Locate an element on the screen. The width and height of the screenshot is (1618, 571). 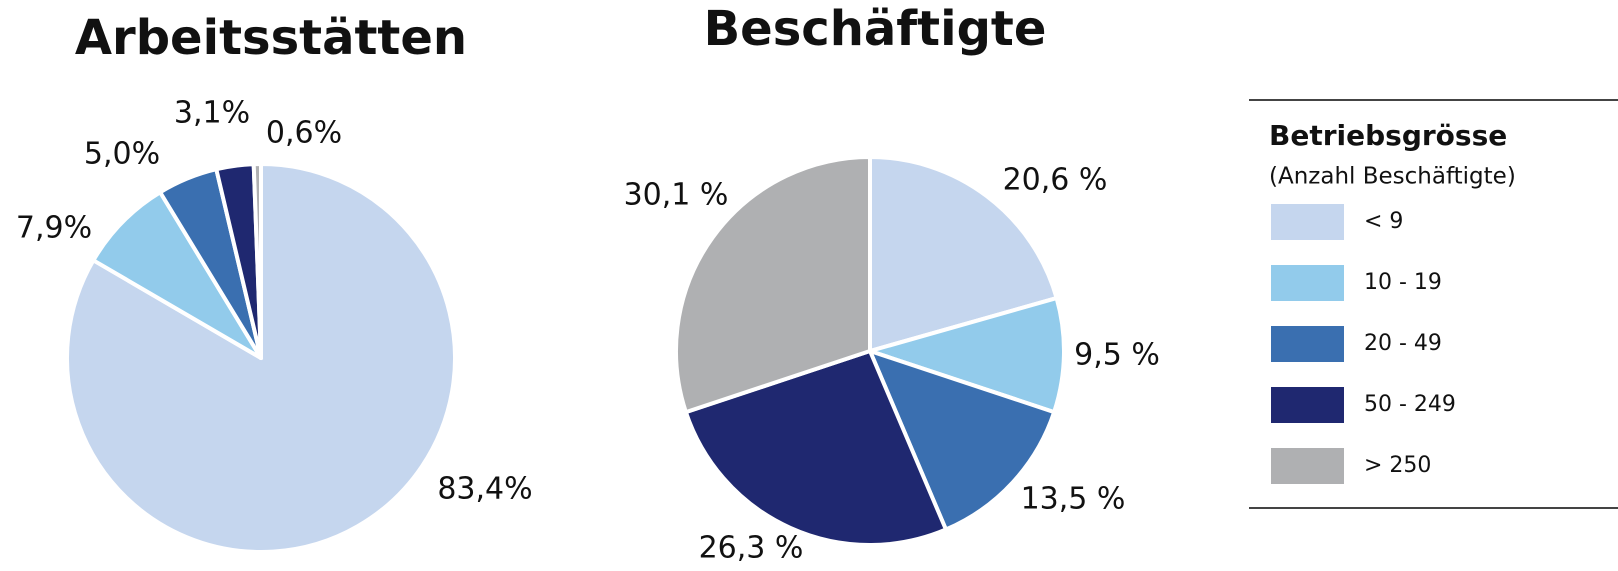
legend-label: > 250 is located at coordinates (1397, 465).